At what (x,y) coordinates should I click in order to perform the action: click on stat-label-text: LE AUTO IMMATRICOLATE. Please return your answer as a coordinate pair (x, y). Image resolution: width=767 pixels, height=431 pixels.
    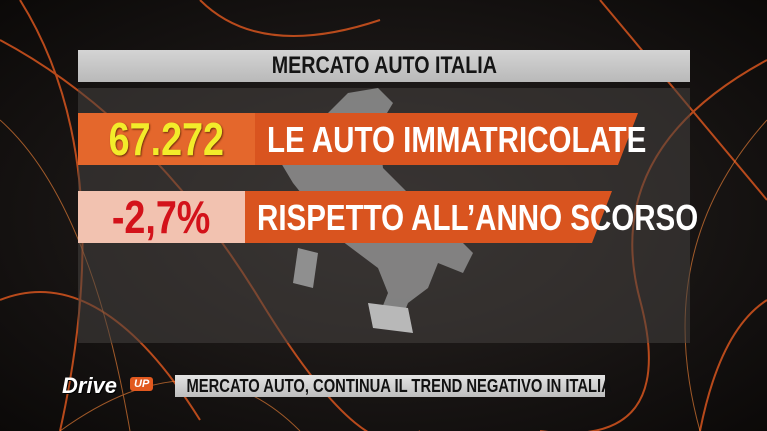
    Looking at the image, I should click on (457, 139).